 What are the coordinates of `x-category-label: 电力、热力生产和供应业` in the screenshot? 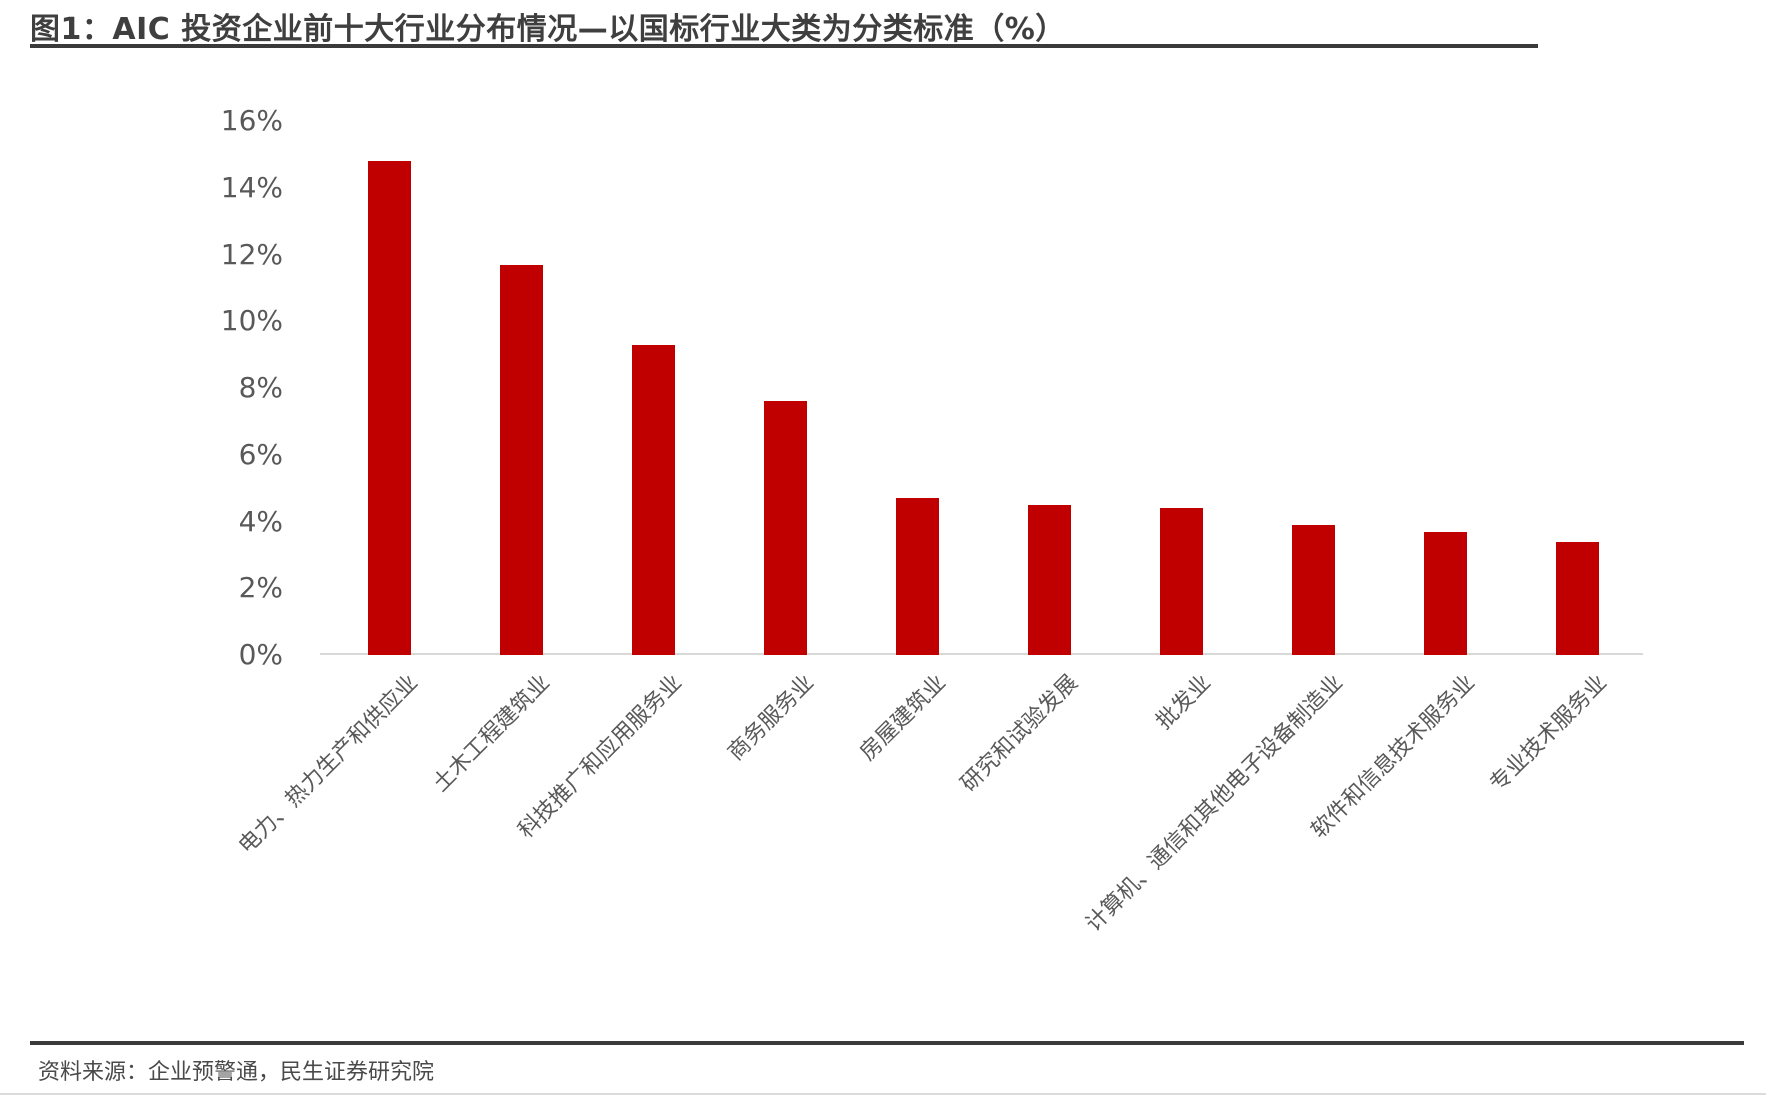 It's located at (328, 765).